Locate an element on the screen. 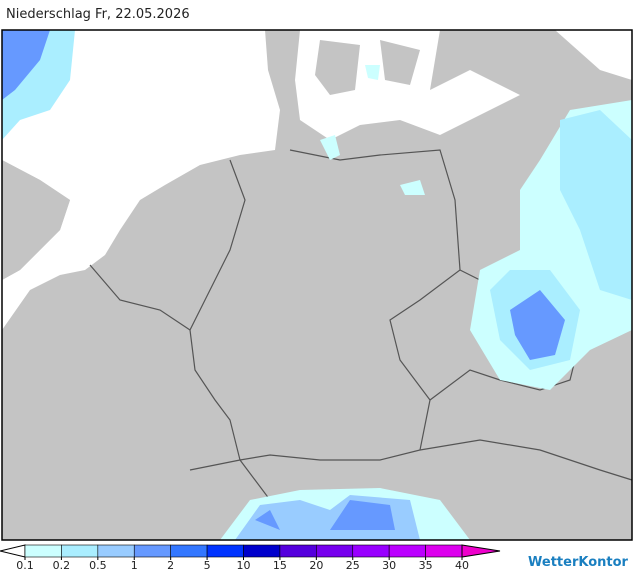 The image size is (633, 584). legend-tick-label: 2 is located at coordinates (170, 565).